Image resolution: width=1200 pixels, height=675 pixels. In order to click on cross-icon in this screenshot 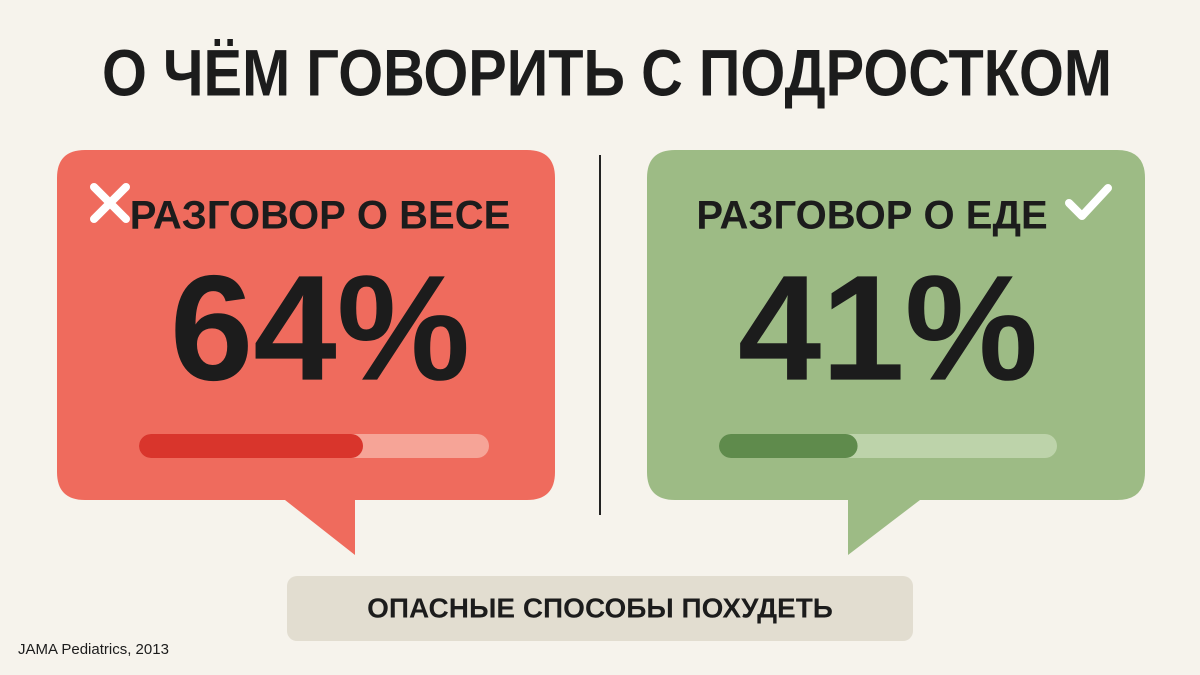, I will do `click(110, 203)`.